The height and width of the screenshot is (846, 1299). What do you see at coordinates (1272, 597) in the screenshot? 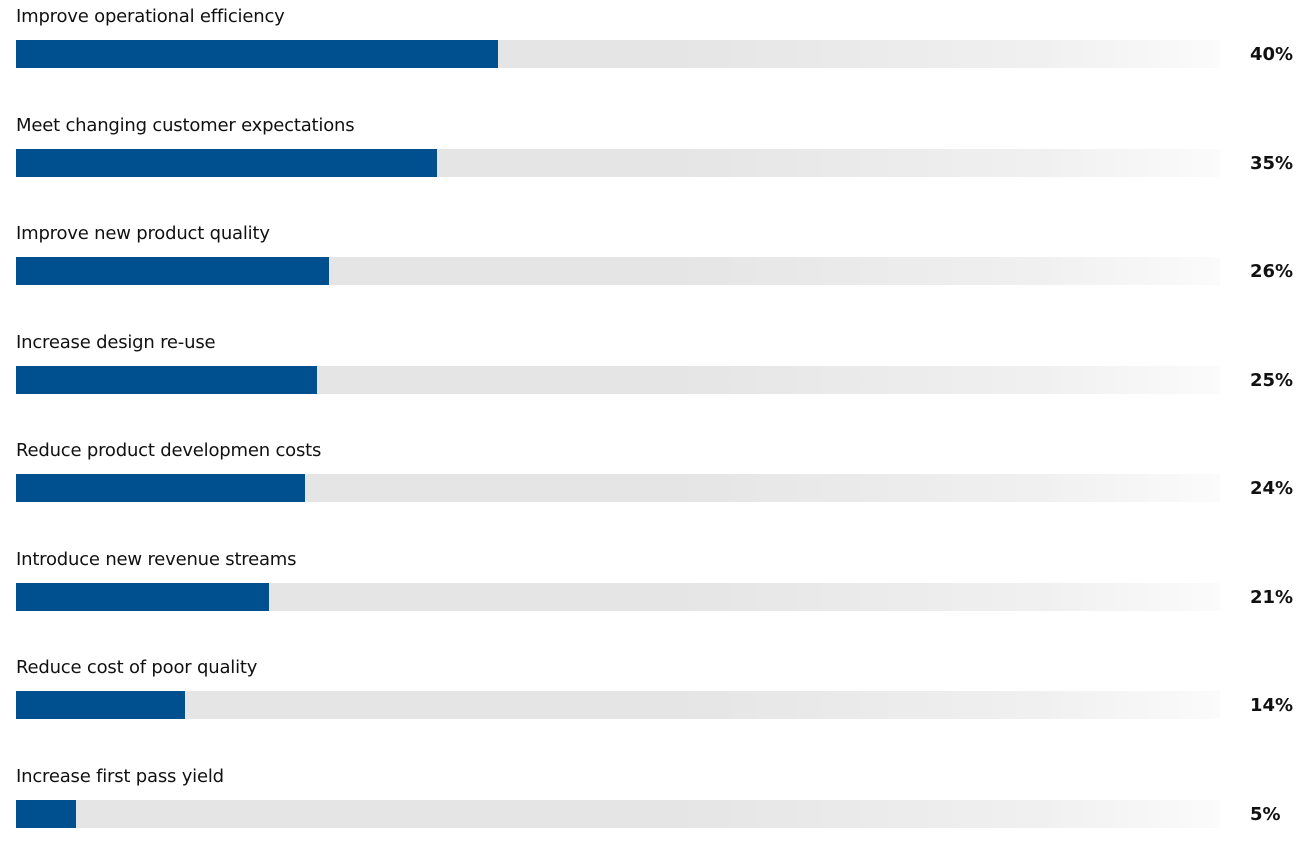
I see `bar-value-label: 21%` at bounding box center [1272, 597].